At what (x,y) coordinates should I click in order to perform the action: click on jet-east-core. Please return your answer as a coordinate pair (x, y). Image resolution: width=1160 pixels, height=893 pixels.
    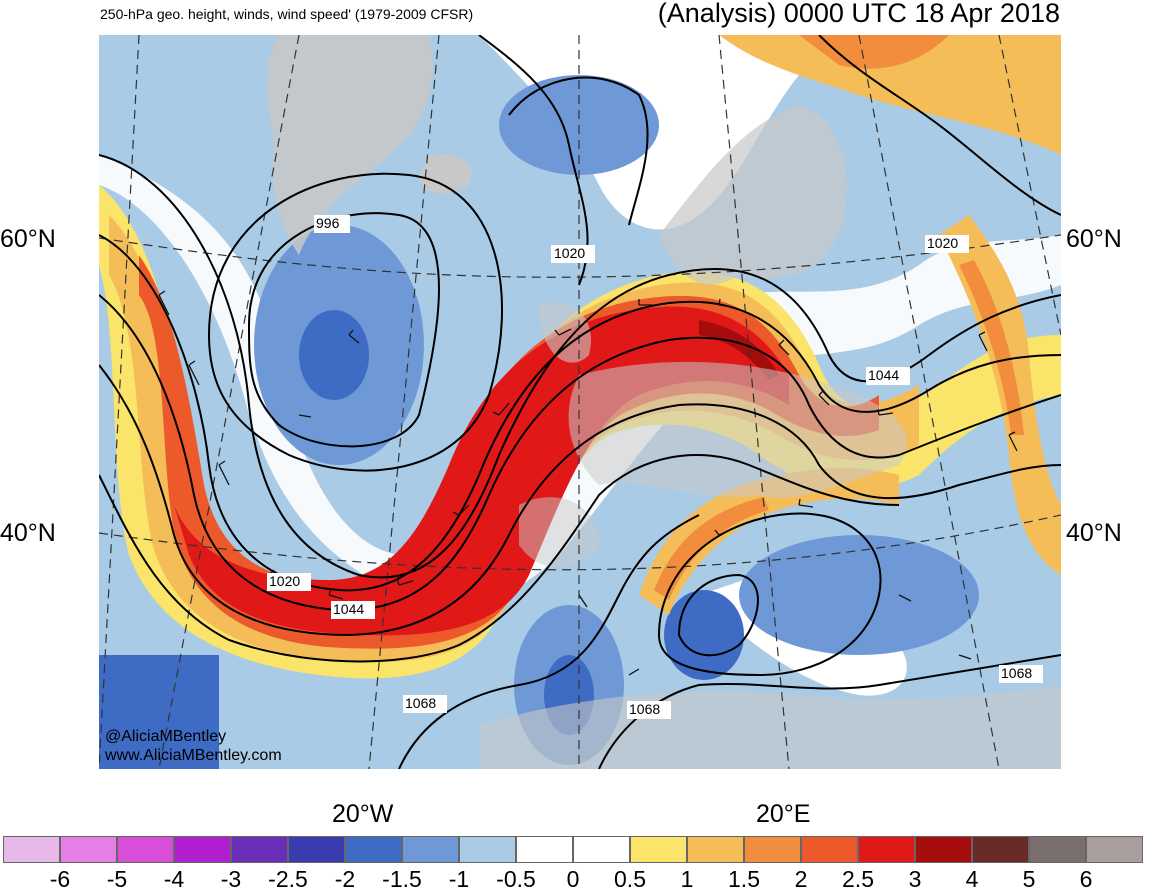
    Looking at the image, I should click on (991, 347).